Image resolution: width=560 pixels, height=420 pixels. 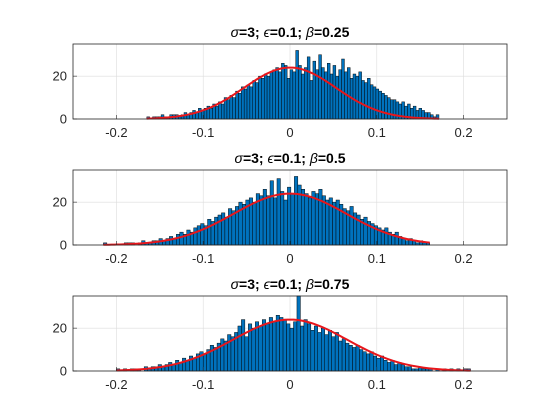 I want to click on axes-title: σ=3; ϵ=0.1; β=0.5, so click(x=290, y=158).